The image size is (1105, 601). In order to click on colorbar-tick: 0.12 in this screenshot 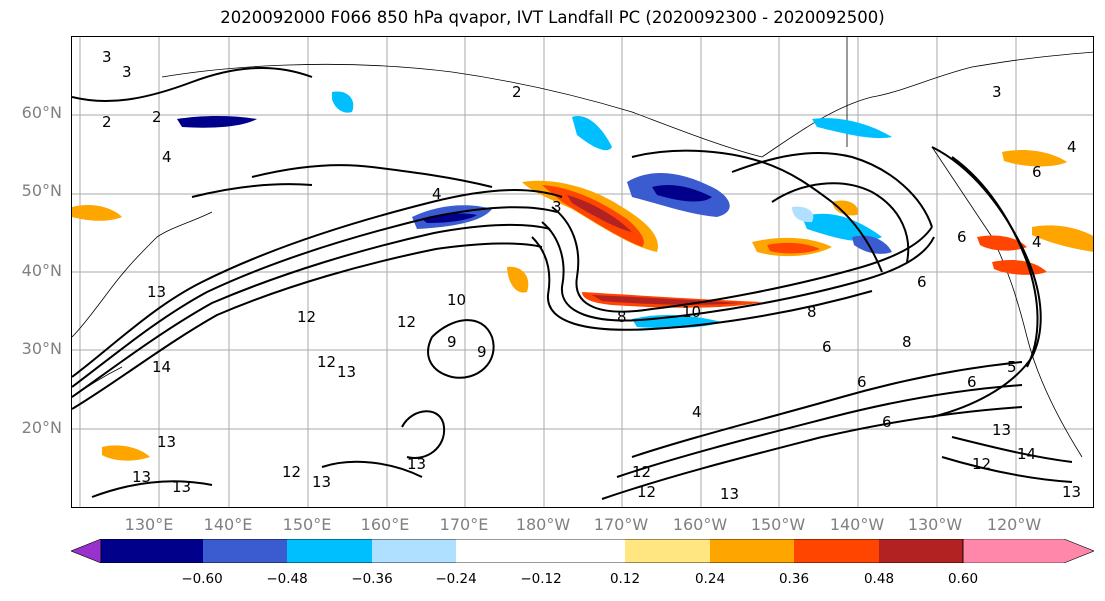, I will do `click(625, 579)`.